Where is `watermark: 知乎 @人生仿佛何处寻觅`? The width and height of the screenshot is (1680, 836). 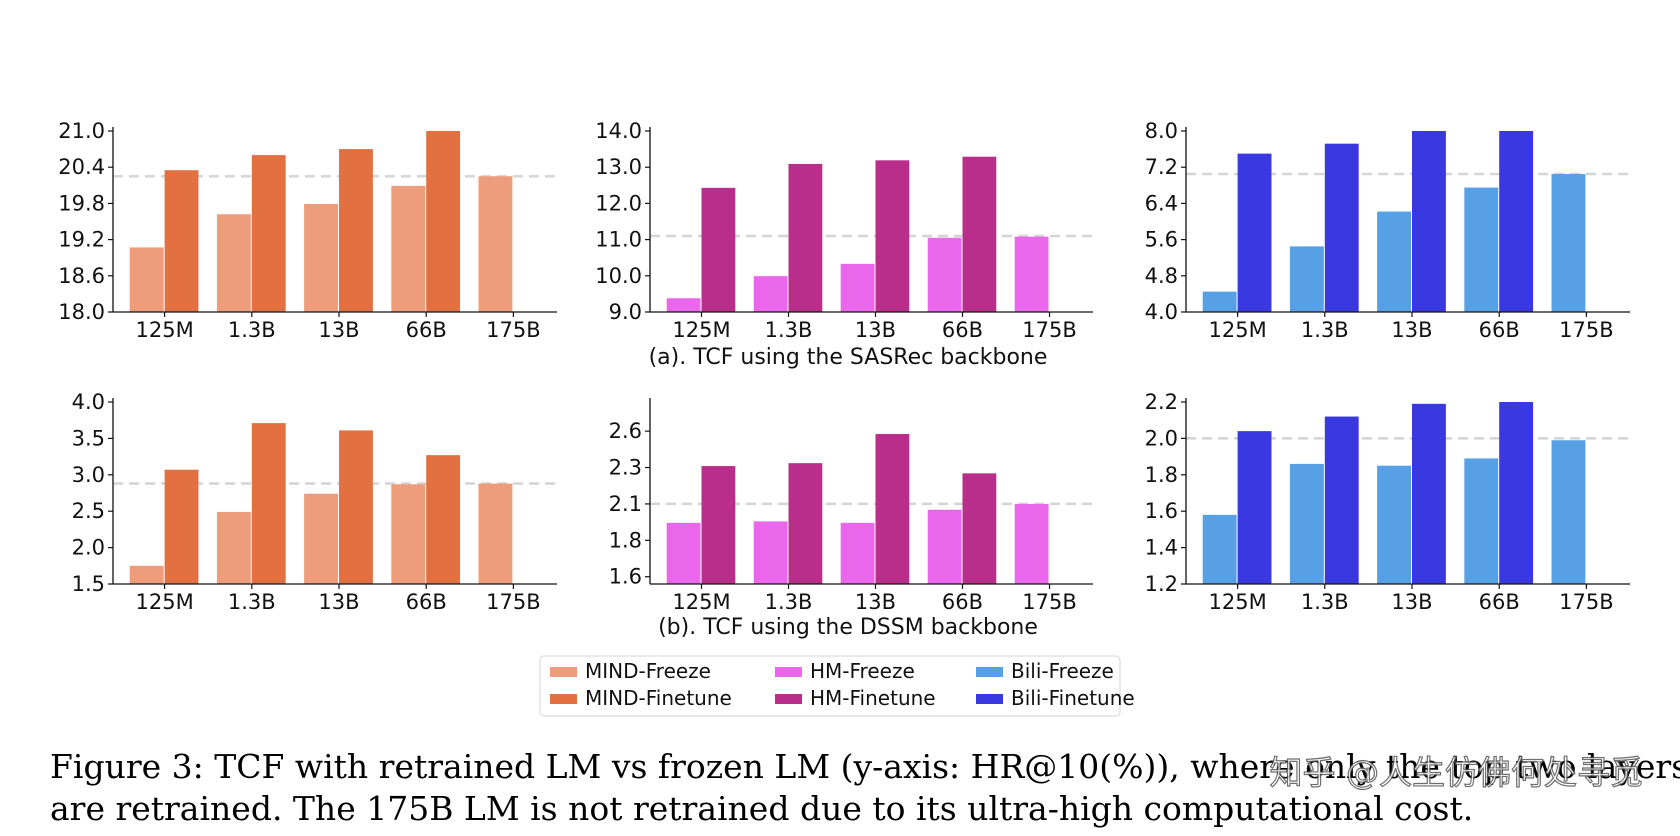 watermark: 知乎 @人生仿佛何处寻觅 is located at coordinates (1457, 772).